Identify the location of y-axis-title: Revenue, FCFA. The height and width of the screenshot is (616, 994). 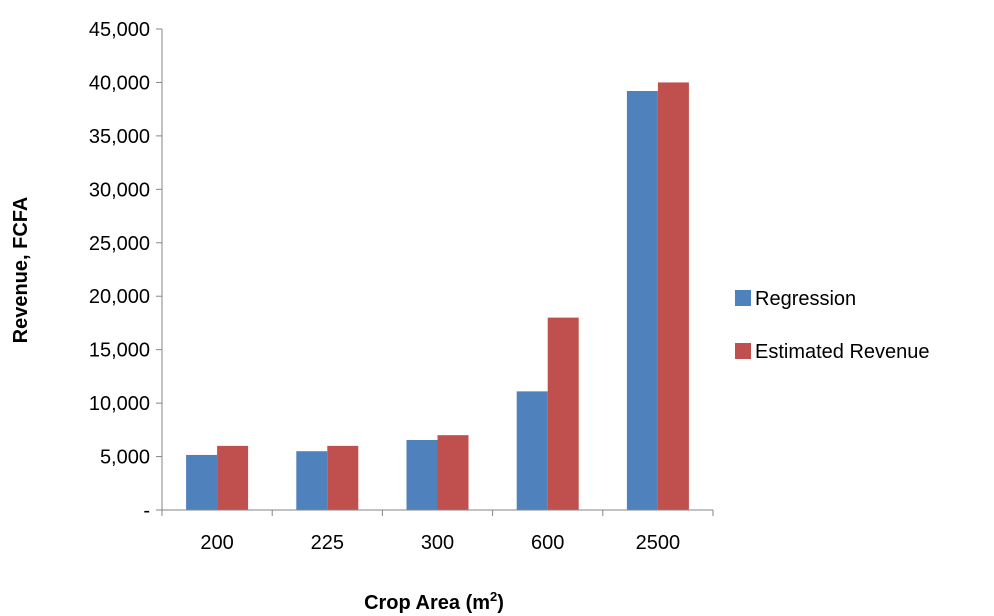
(21, 270).